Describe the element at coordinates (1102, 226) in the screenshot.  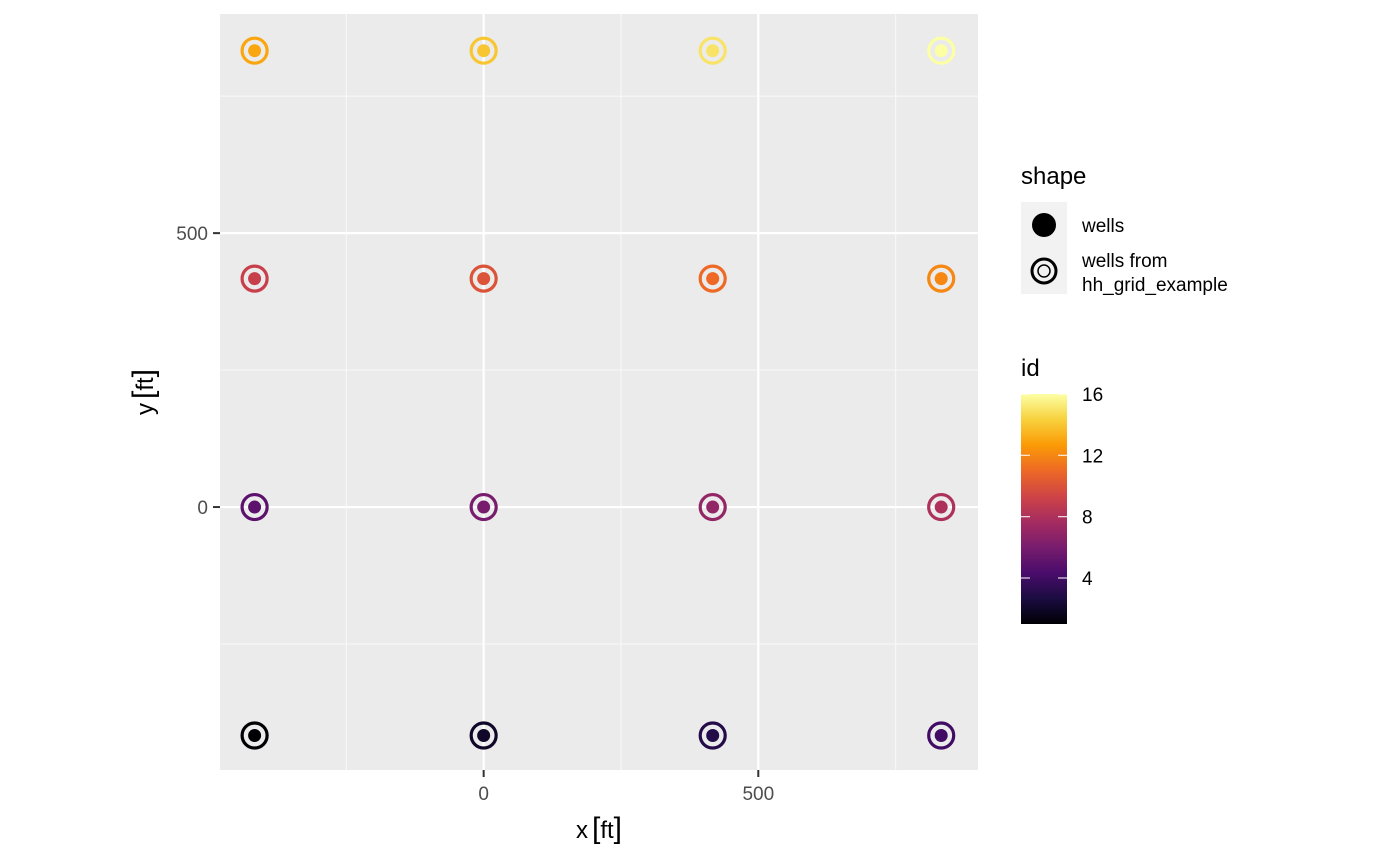
I see `legend-label-wells: wells` at that location.